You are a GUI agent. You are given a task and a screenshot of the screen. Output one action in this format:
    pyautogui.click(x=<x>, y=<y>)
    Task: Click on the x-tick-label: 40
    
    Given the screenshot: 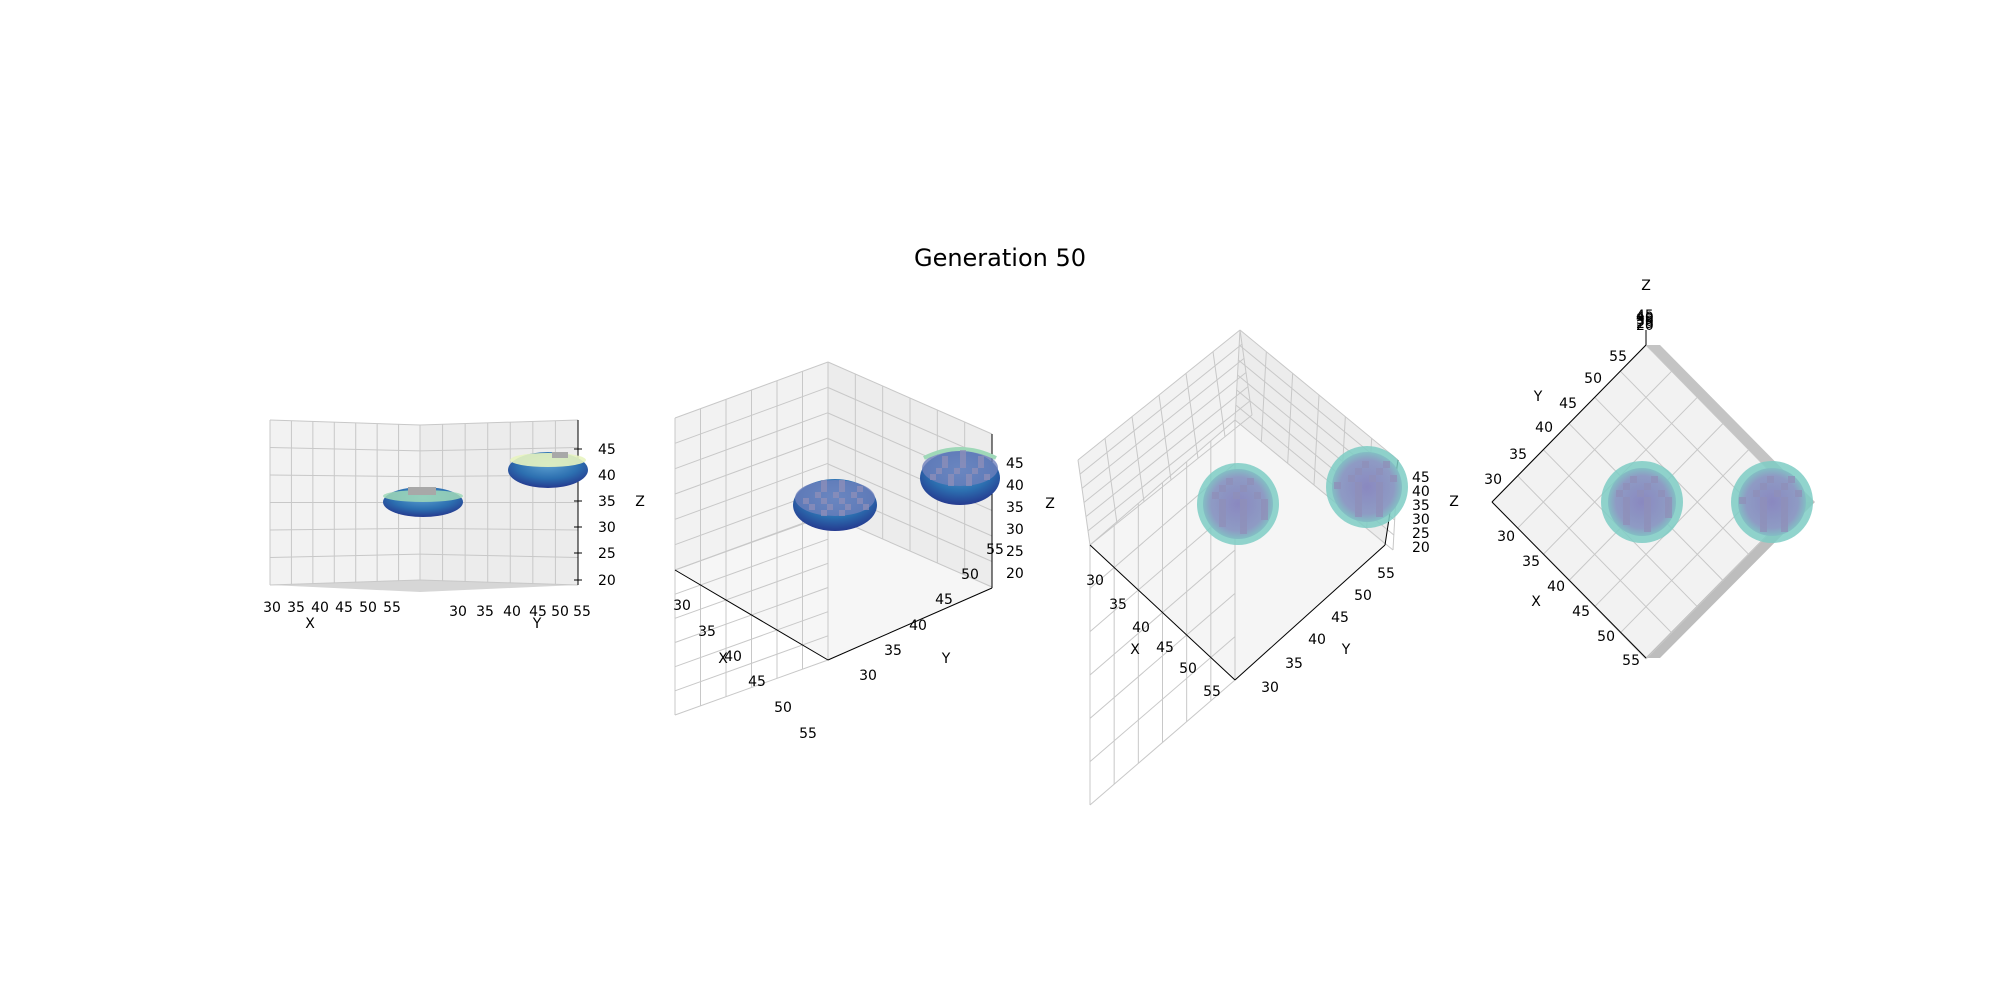 What is the action you would take?
    pyautogui.click(x=733, y=657)
    